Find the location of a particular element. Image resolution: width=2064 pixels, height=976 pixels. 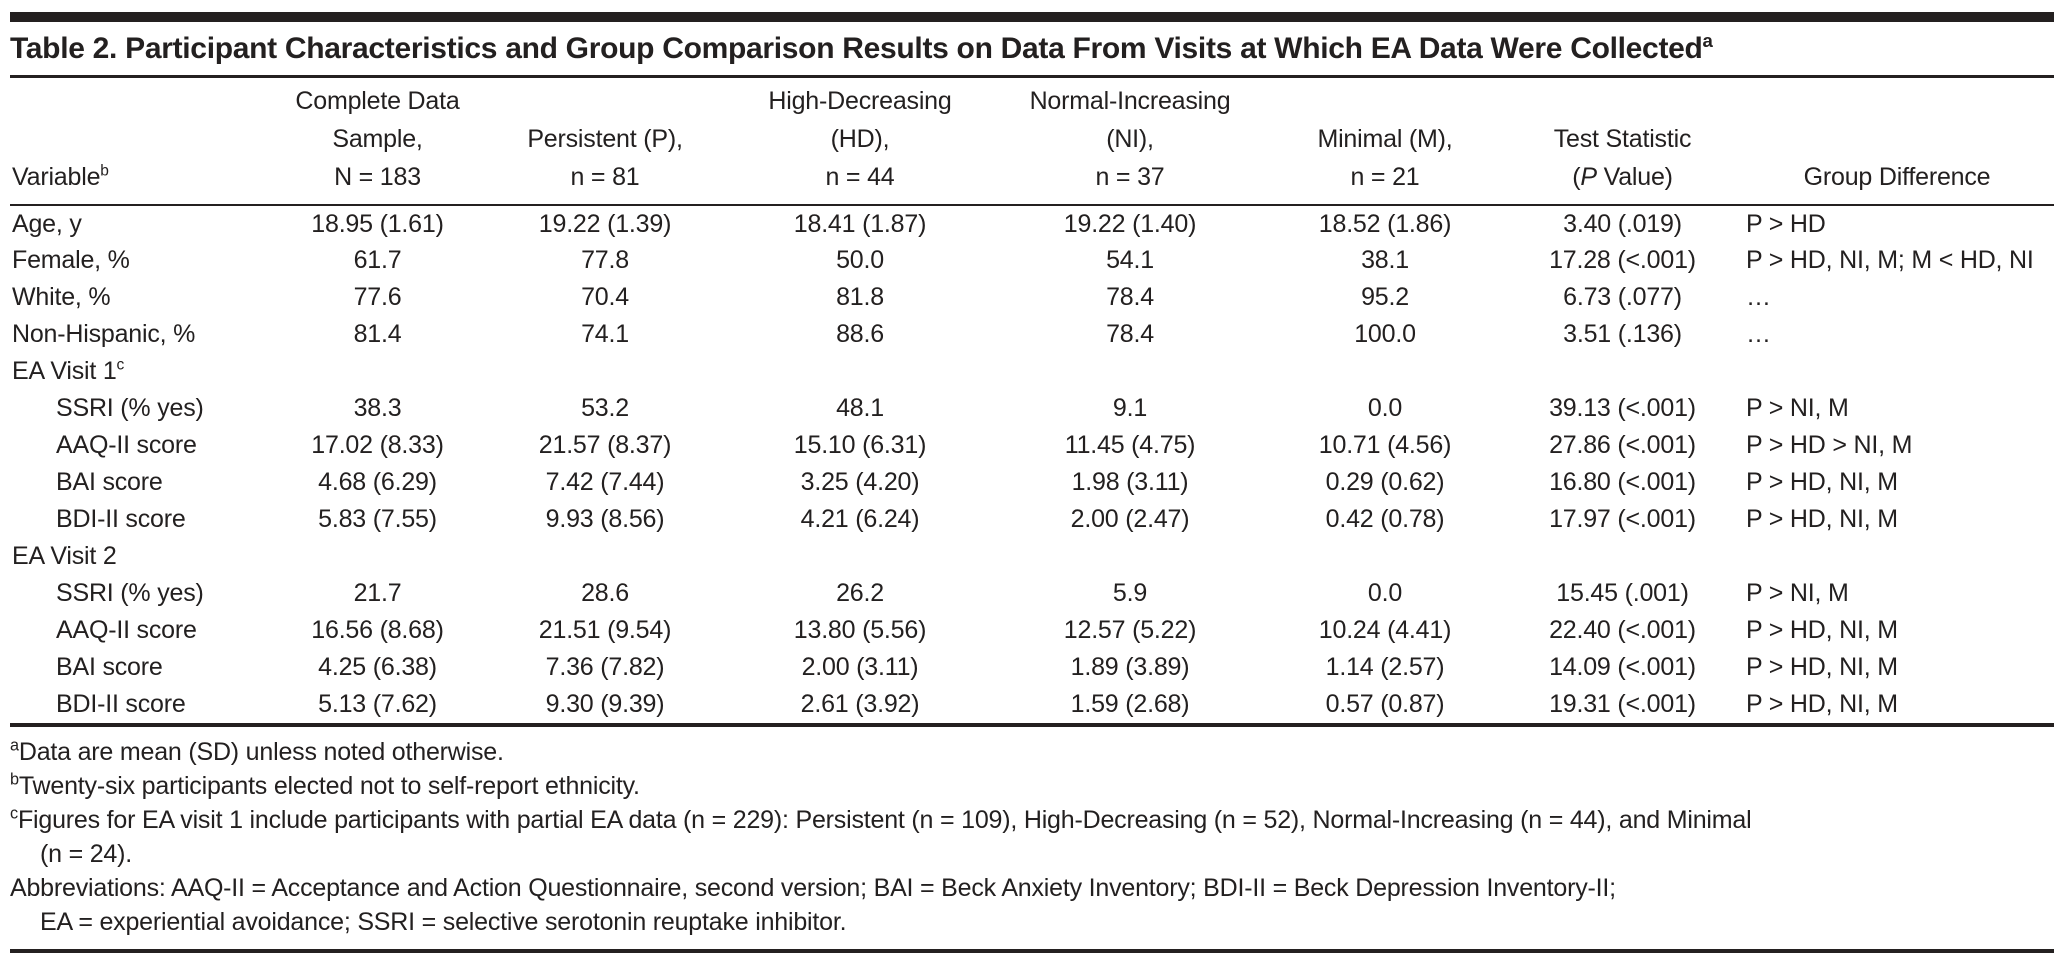

cell-test-statistic is located at coordinates (1622, 371).